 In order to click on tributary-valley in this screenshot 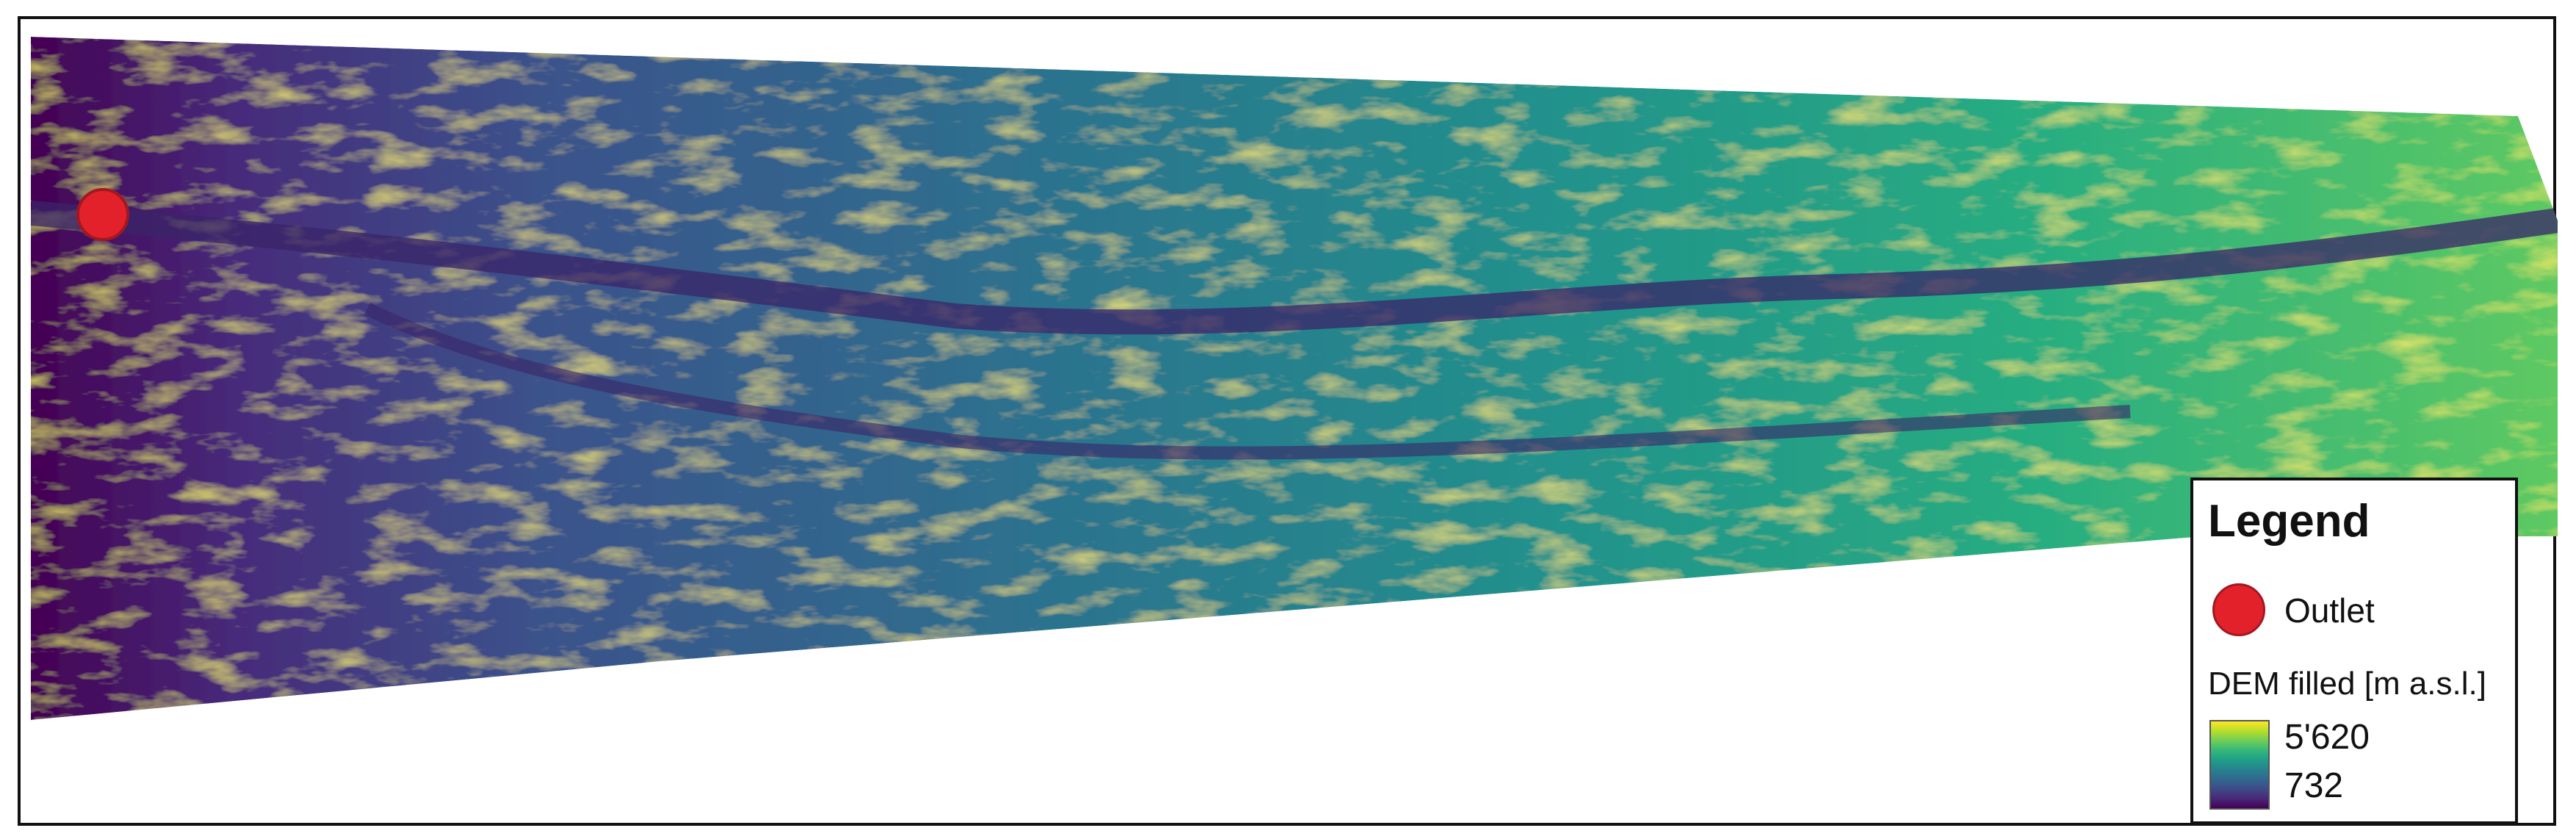, I will do `click(1247, 381)`.